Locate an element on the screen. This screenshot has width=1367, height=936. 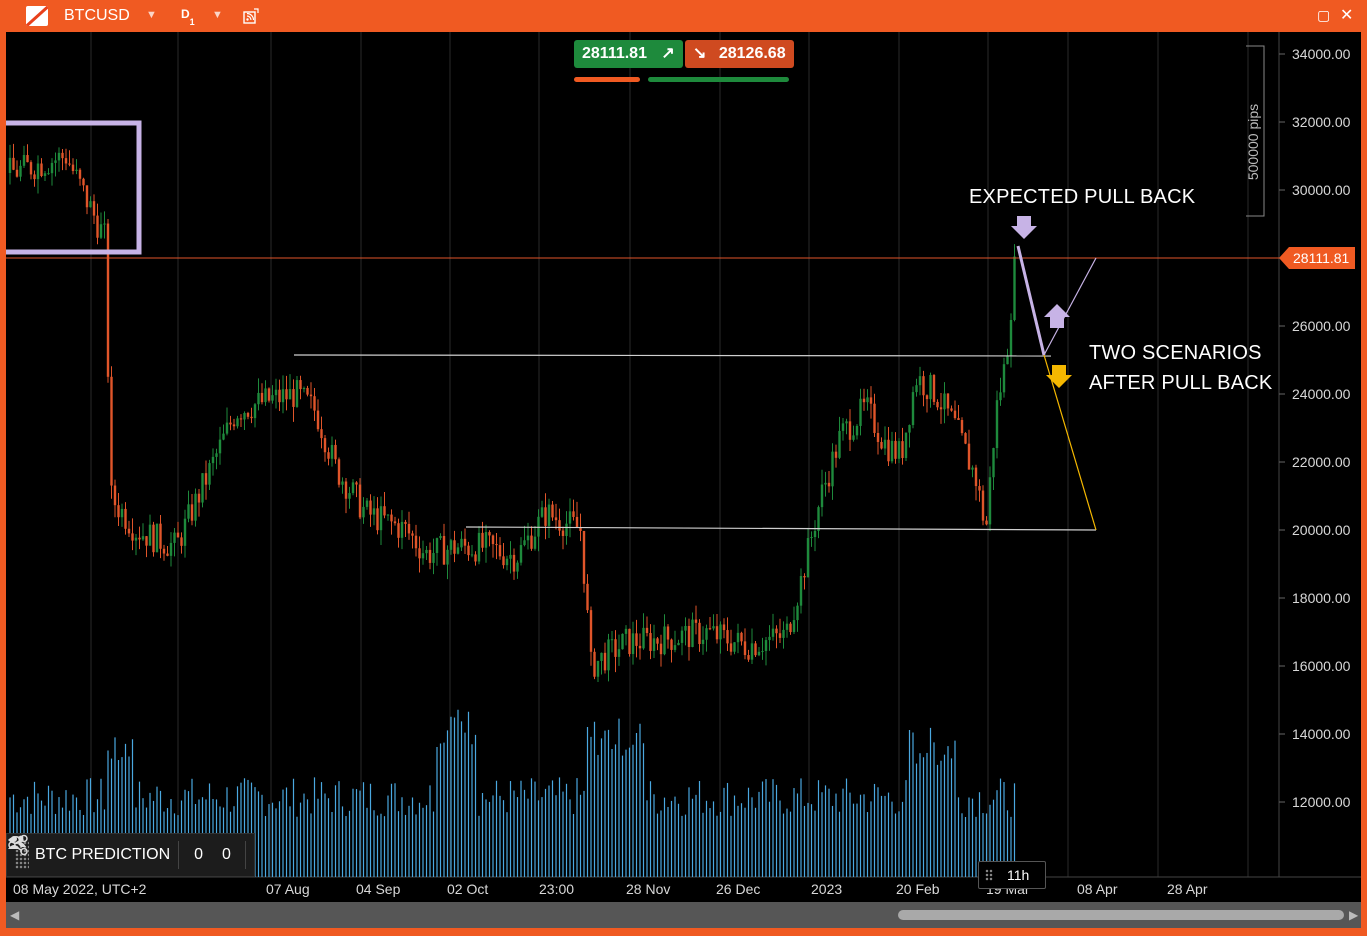
bid-button: 28111.81 ↗ is located at coordinates (628, 54).